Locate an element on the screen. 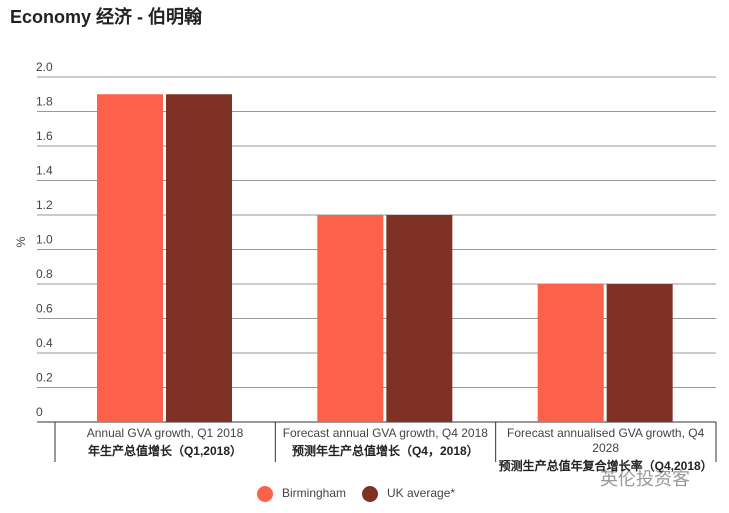 The height and width of the screenshot is (513, 729). x-tick-label-zh: 预测生产总值年复合增长率（Q4,2018） is located at coordinates (605, 466).